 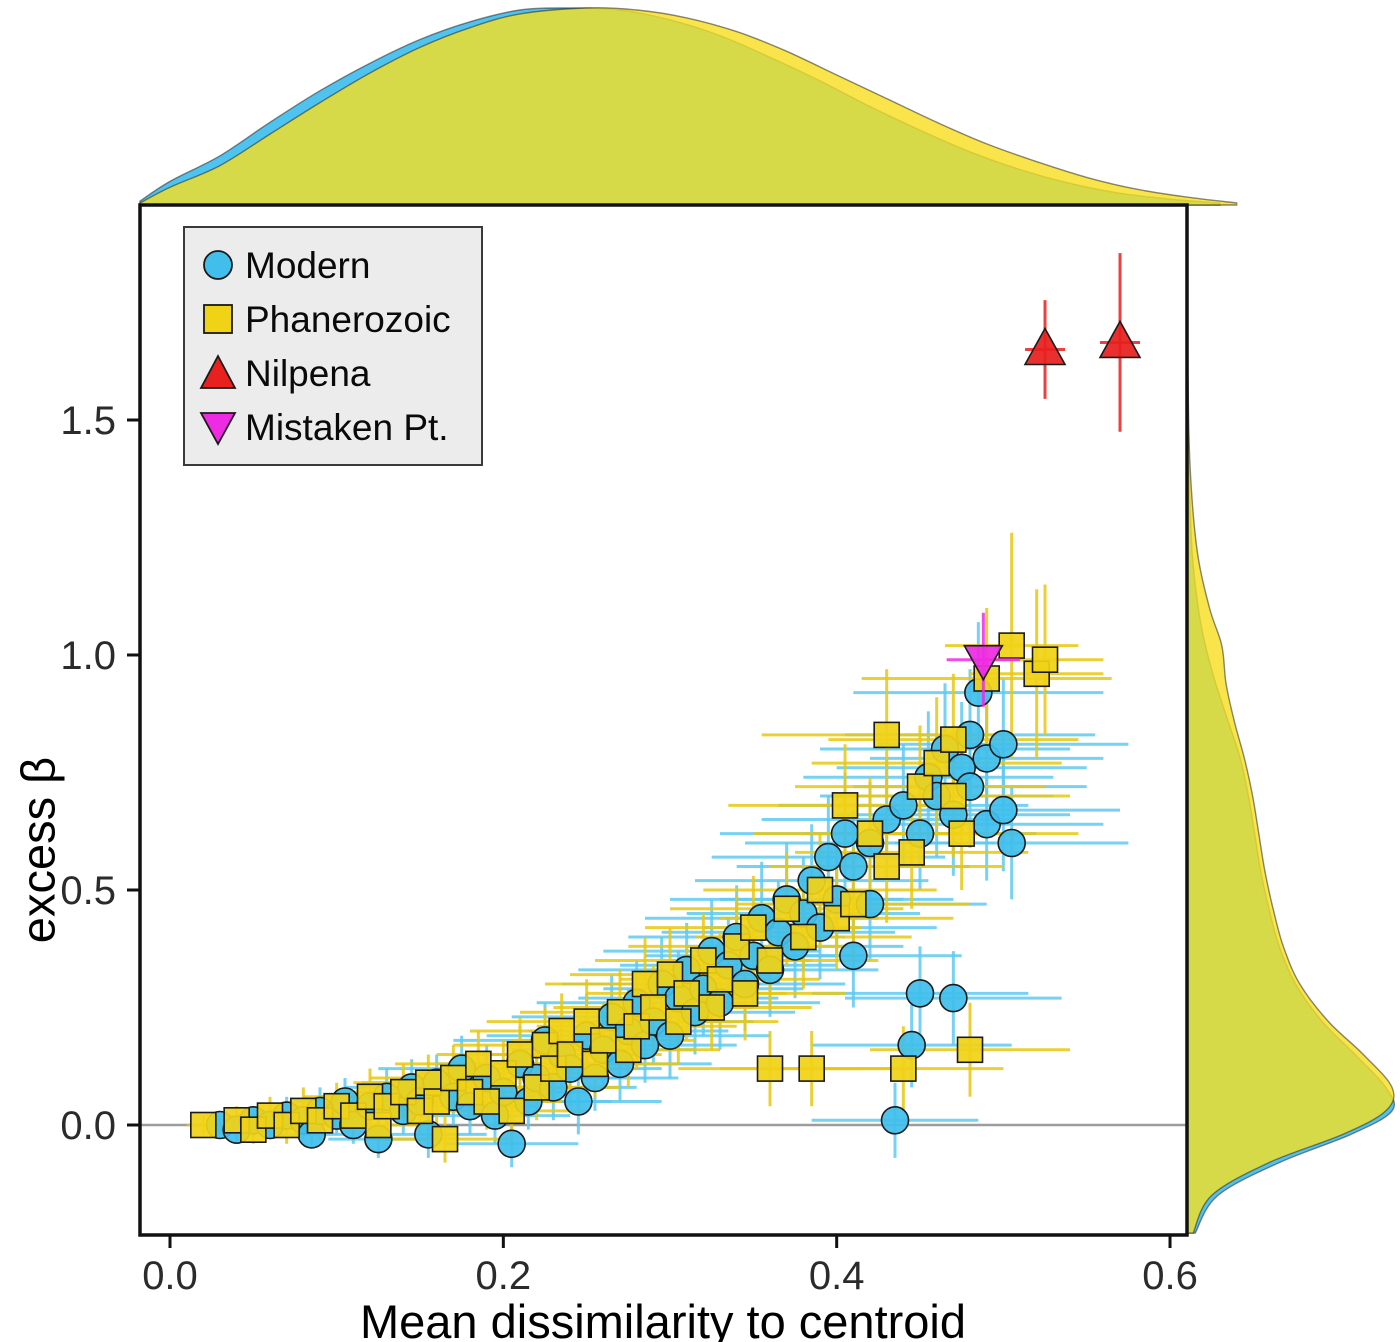 I want to click on legend-item-mistaken-pt: Mistaken Pt., so click(x=325, y=427).